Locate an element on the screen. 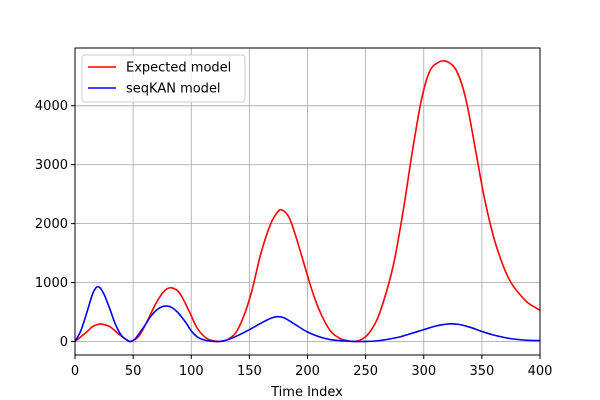 The height and width of the screenshot is (400, 600). y-tick-label: 1000 is located at coordinates (51, 283).